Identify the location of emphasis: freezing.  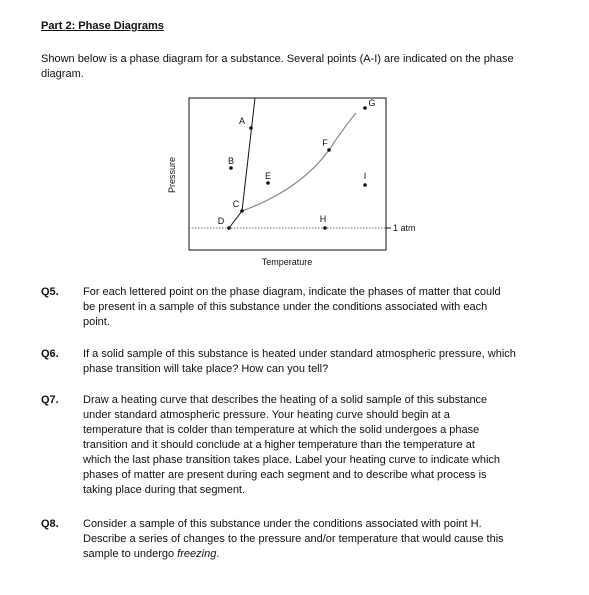
(197, 554).